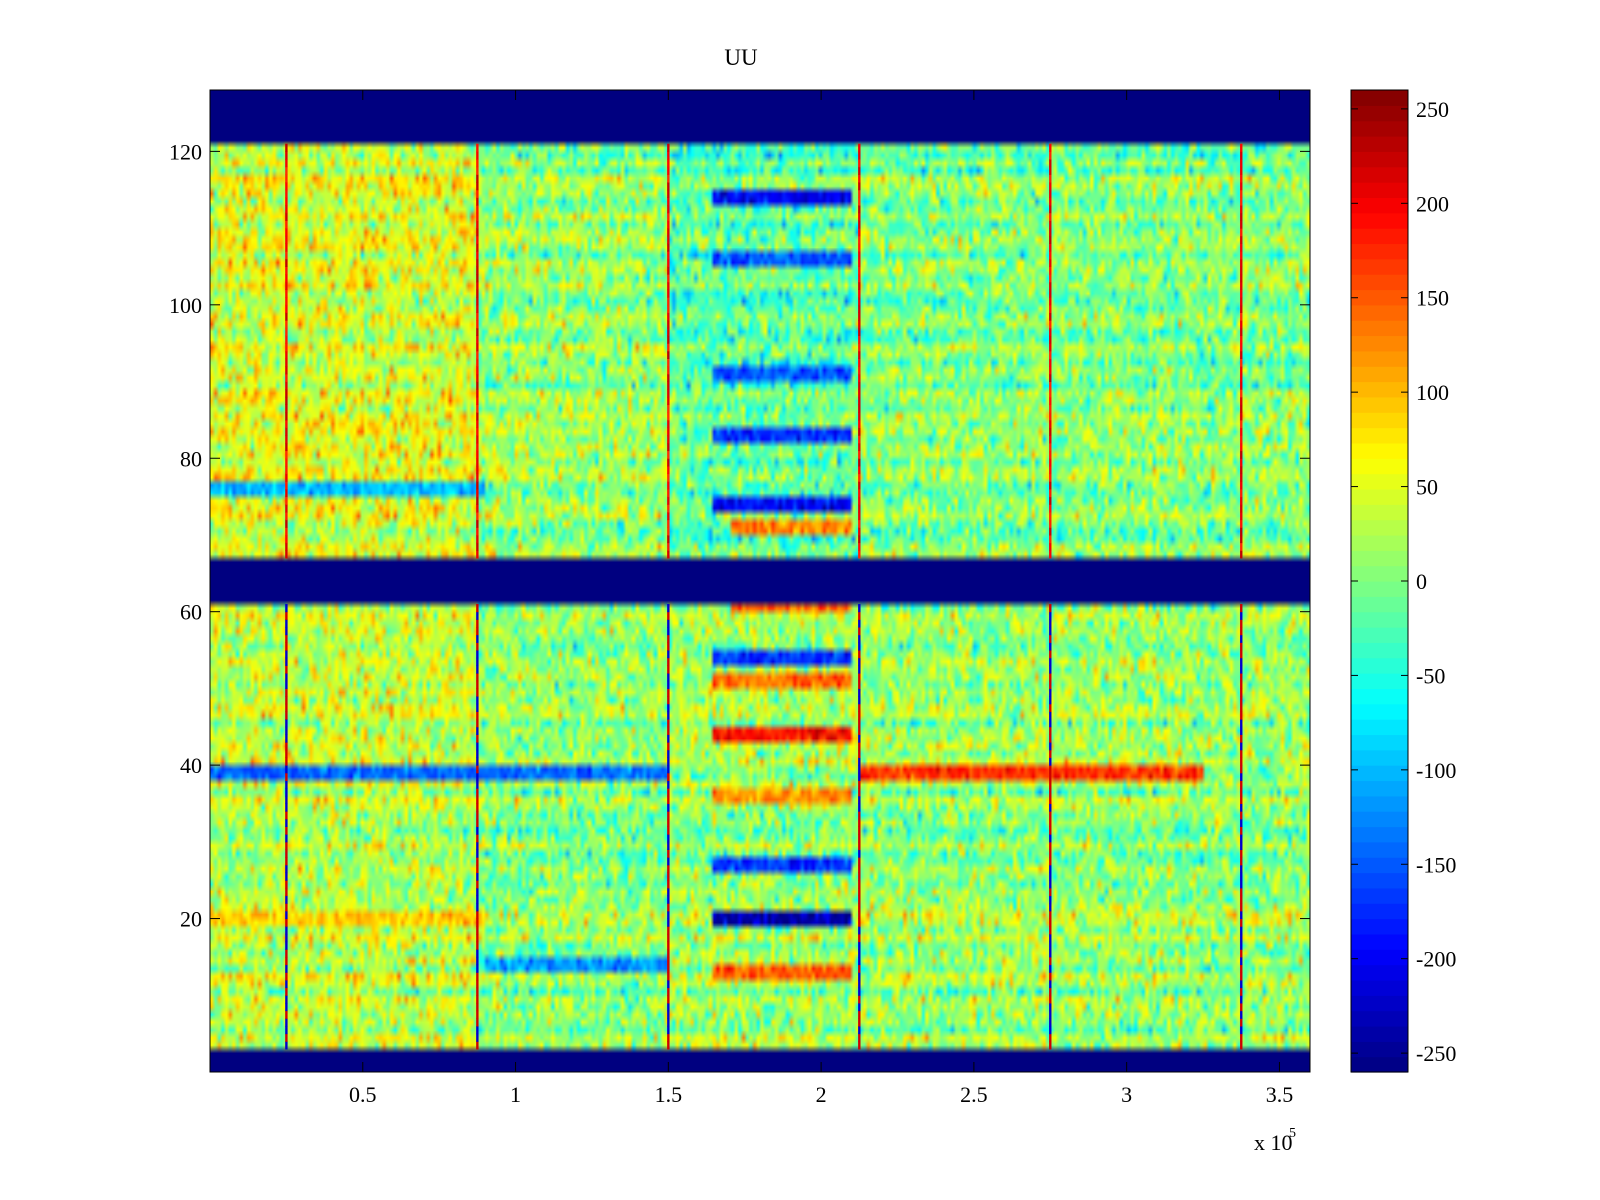 This screenshot has width=1600, height=1200. I want to click on colorbar: 250 200 150 100 50 0 -50 -100 -150 -200 -250, so click(1403, 581).